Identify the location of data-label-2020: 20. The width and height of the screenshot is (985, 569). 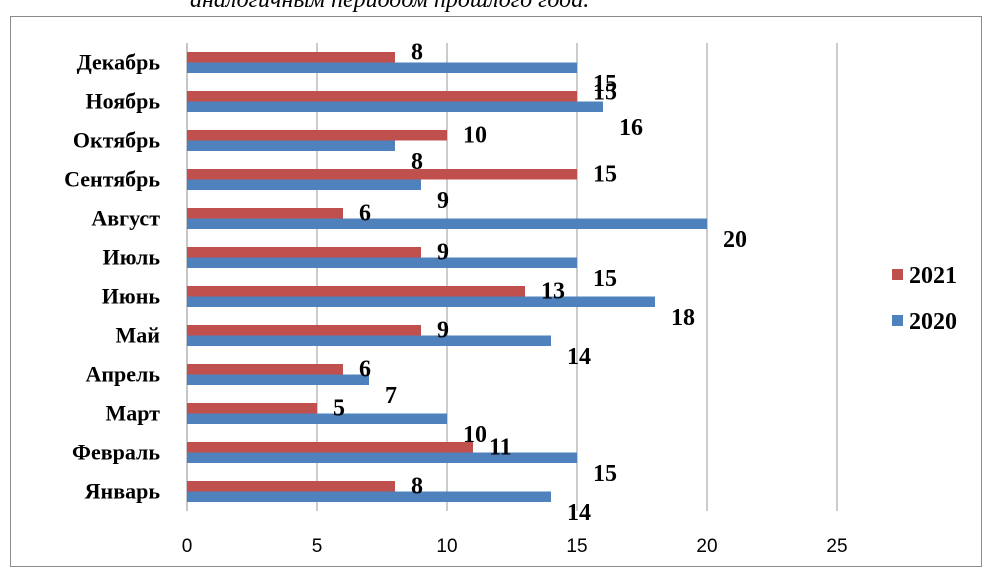
(735, 240).